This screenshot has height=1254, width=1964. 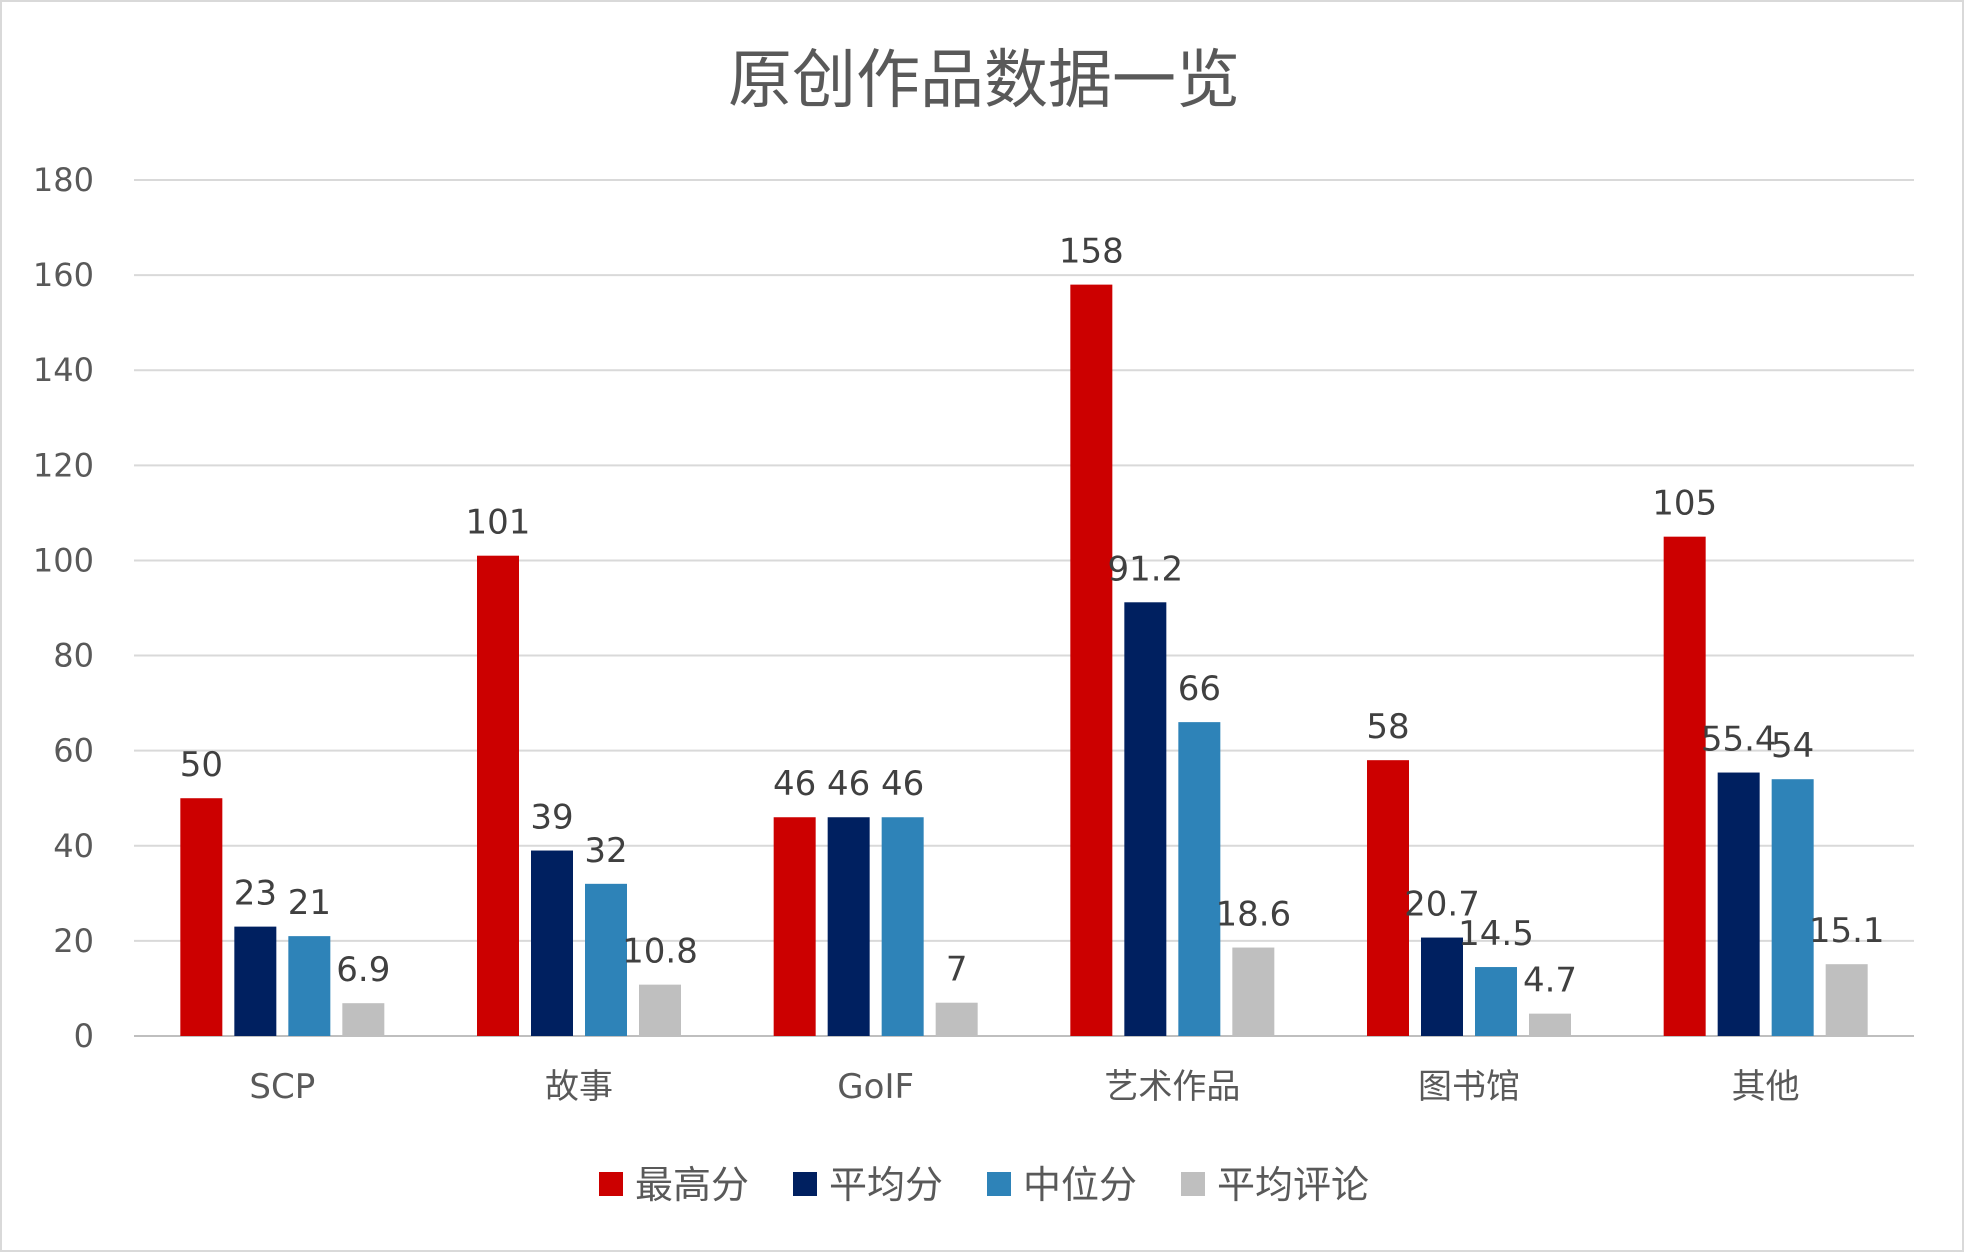 I want to click on chart-title: 原创作品数据一览, so click(x=984, y=81).